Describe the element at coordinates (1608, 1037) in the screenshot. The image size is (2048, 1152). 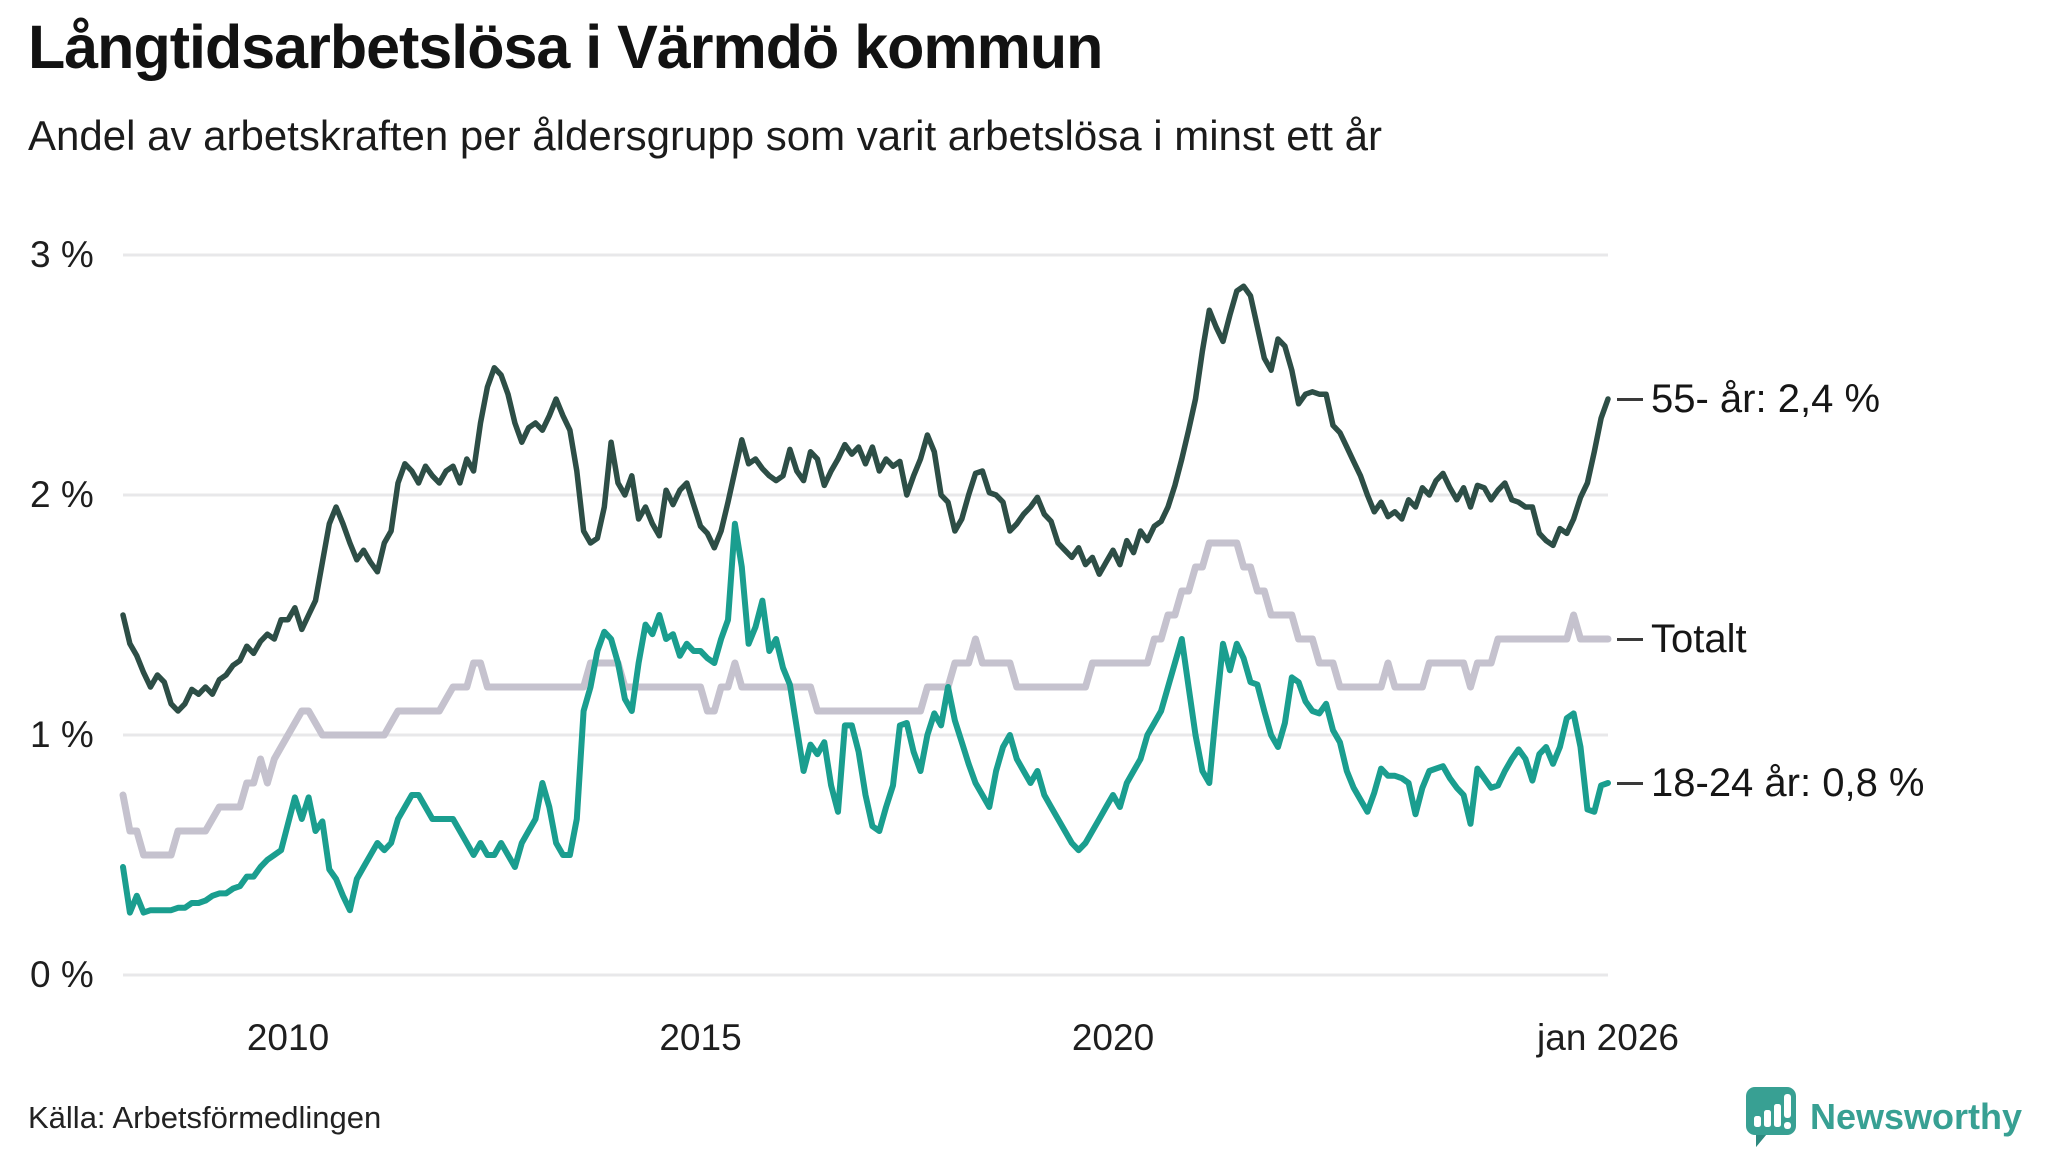
I see `x-tick-label: jan 2026` at that location.